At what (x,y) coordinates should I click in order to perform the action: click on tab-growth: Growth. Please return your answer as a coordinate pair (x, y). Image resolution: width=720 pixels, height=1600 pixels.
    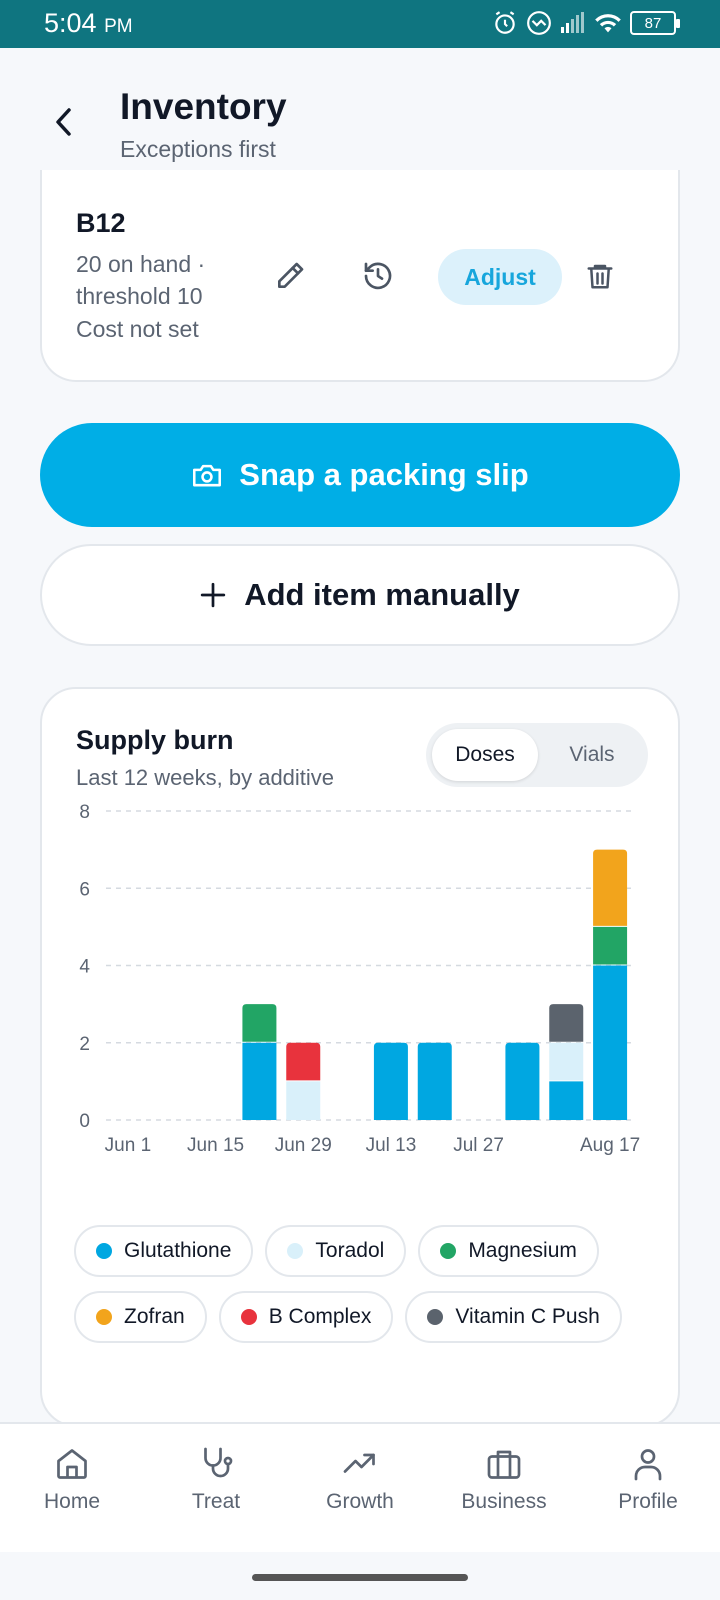
    Looking at the image, I should click on (360, 1488).